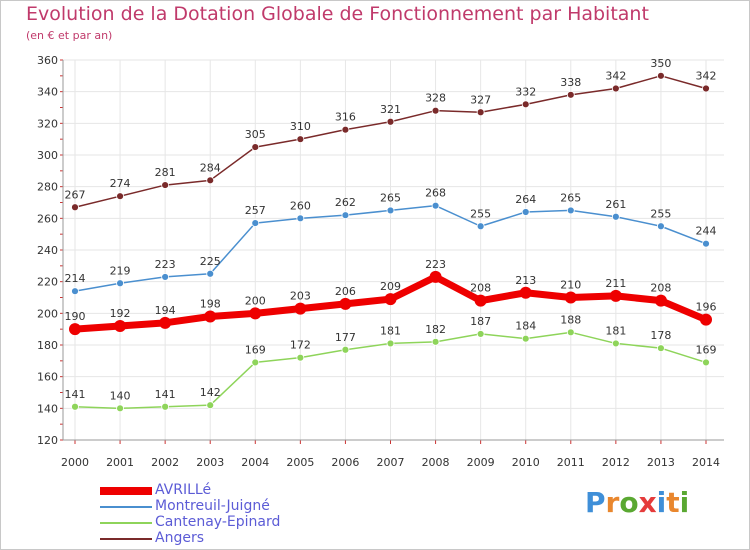  Describe the element at coordinates (47, 377) in the screenshot. I see `y-tick-label-160: 160` at that location.